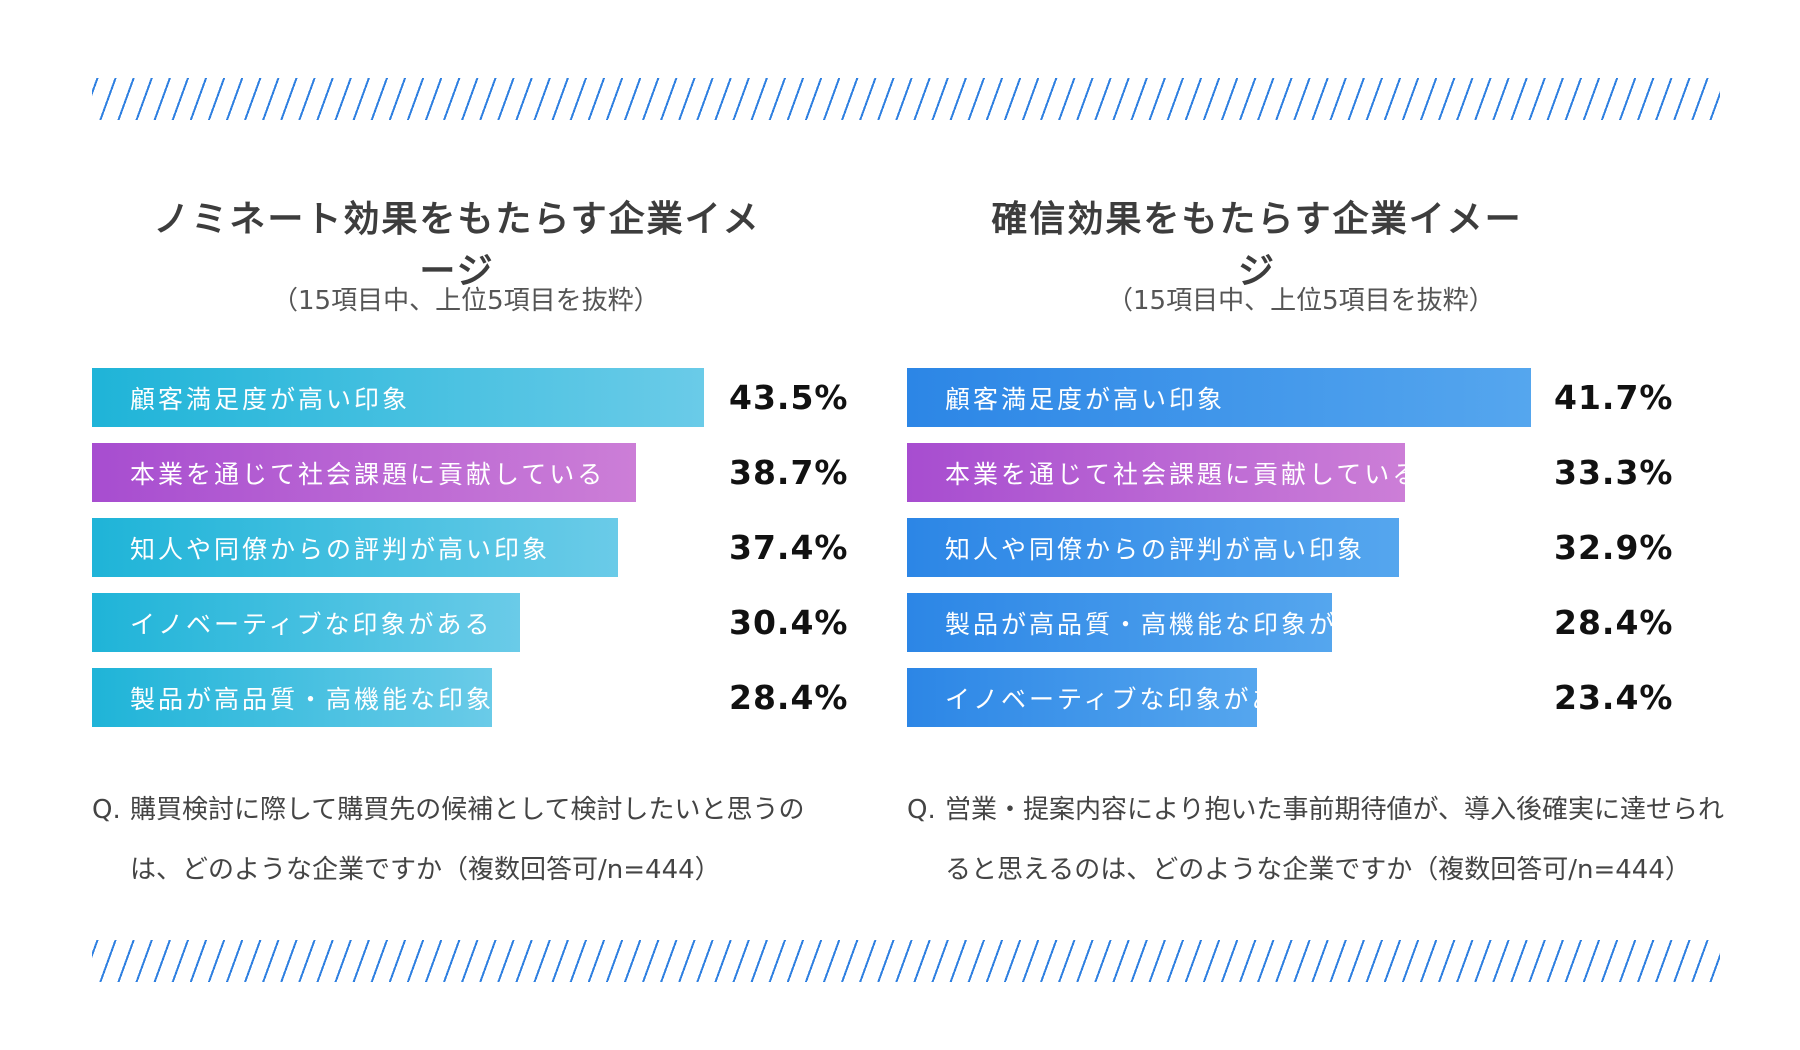  I want to click on right-bar-category-label: イノベーティブな印象がある, so click(1126, 699).